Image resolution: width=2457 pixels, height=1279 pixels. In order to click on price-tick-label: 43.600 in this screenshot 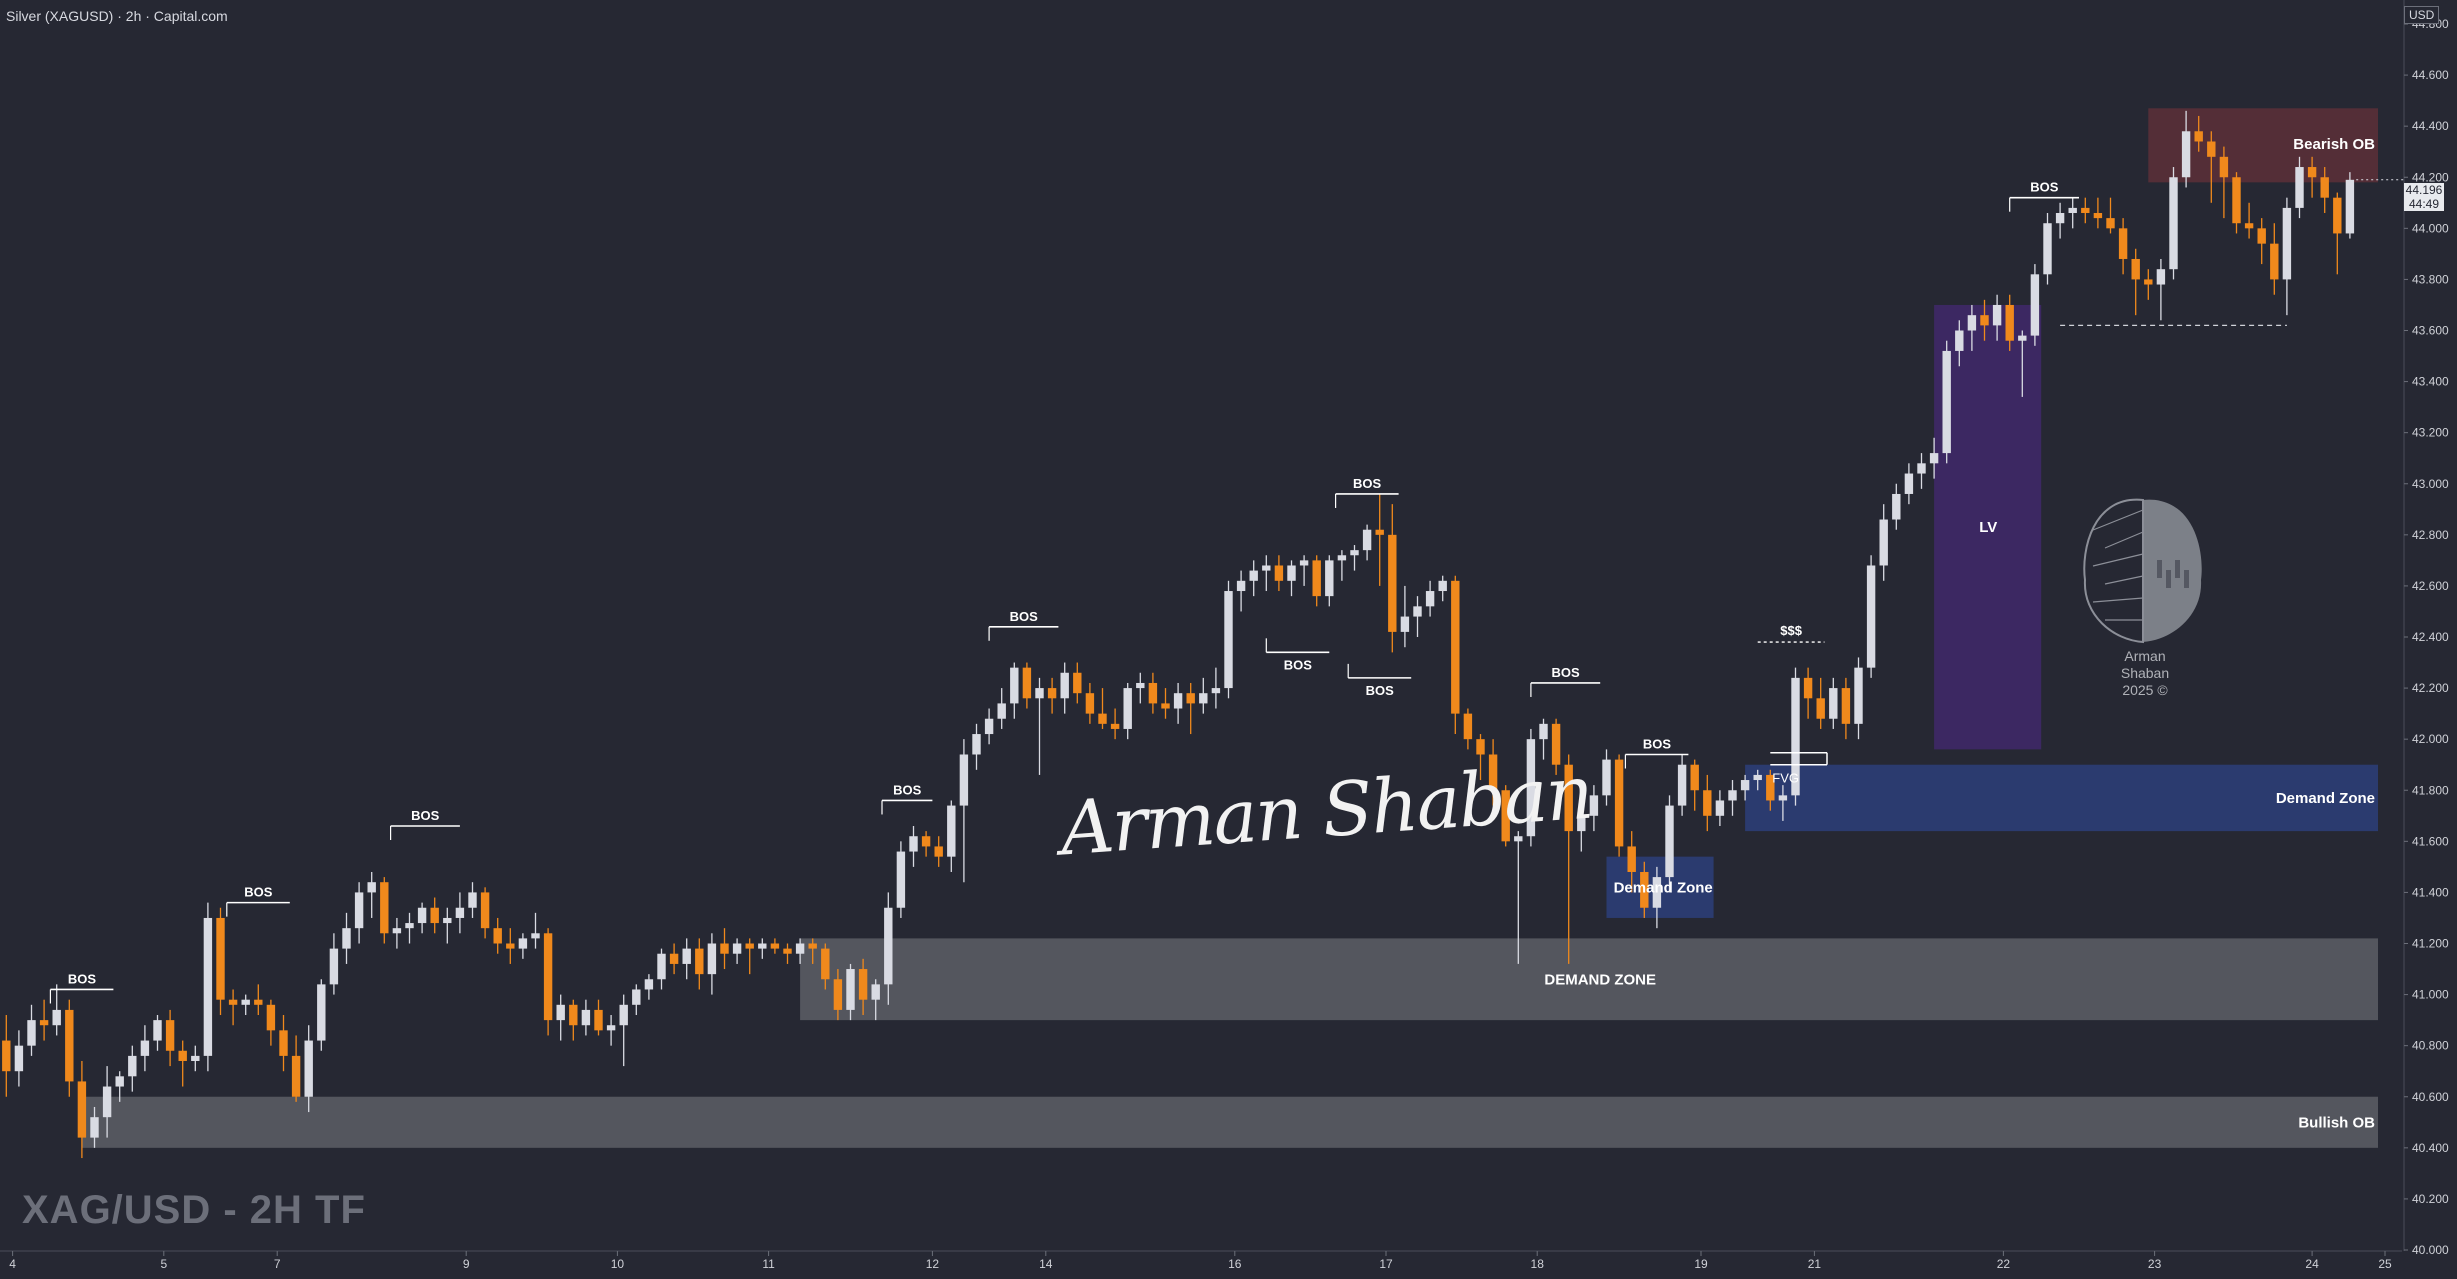, I will do `click(2430, 331)`.